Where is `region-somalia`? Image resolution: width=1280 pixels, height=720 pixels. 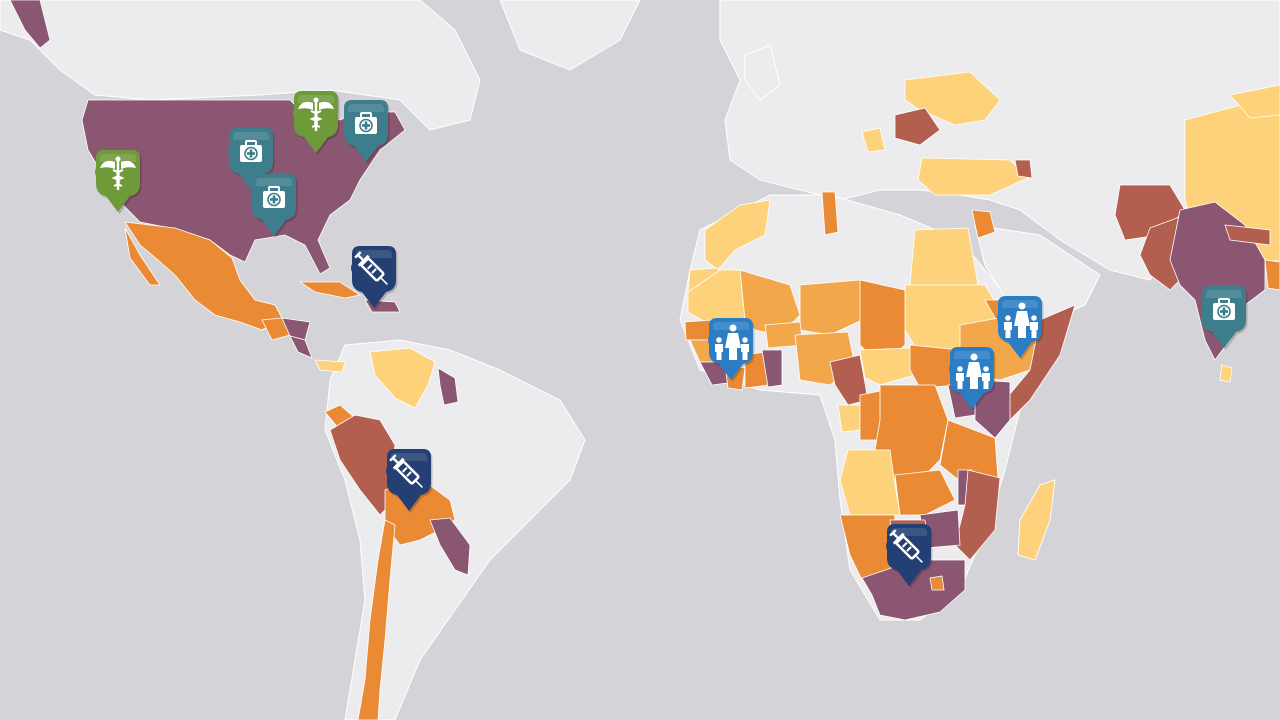 region-somalia is located at coordinates (1040, 362).